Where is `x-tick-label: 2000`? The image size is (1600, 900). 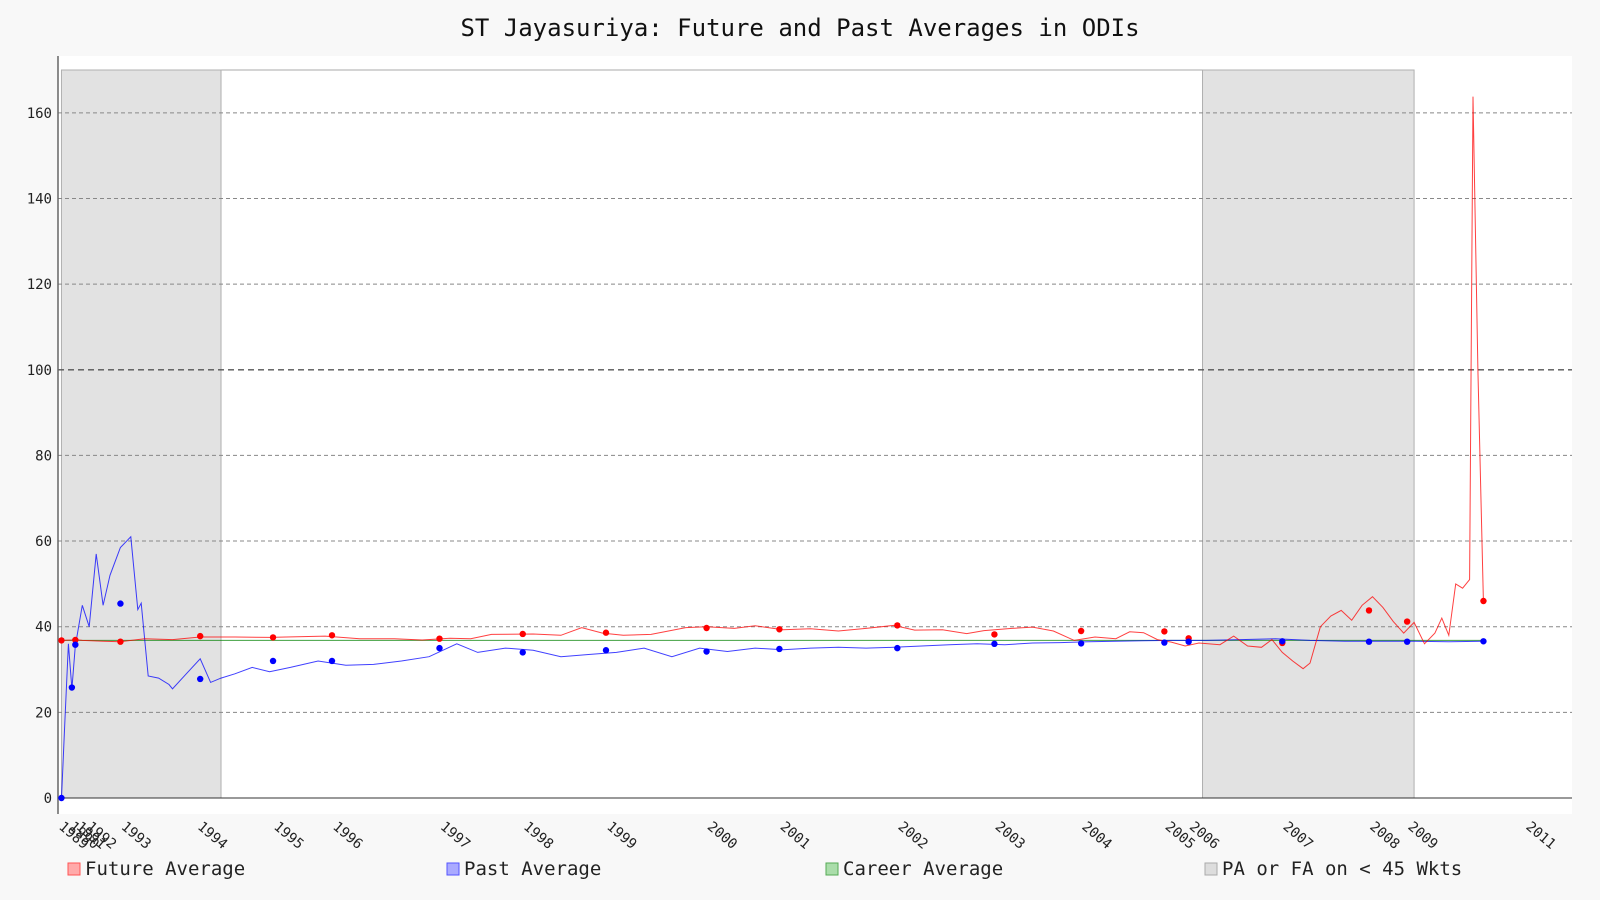
x-tick-label: 2000 is located at coordinates (722, 836).